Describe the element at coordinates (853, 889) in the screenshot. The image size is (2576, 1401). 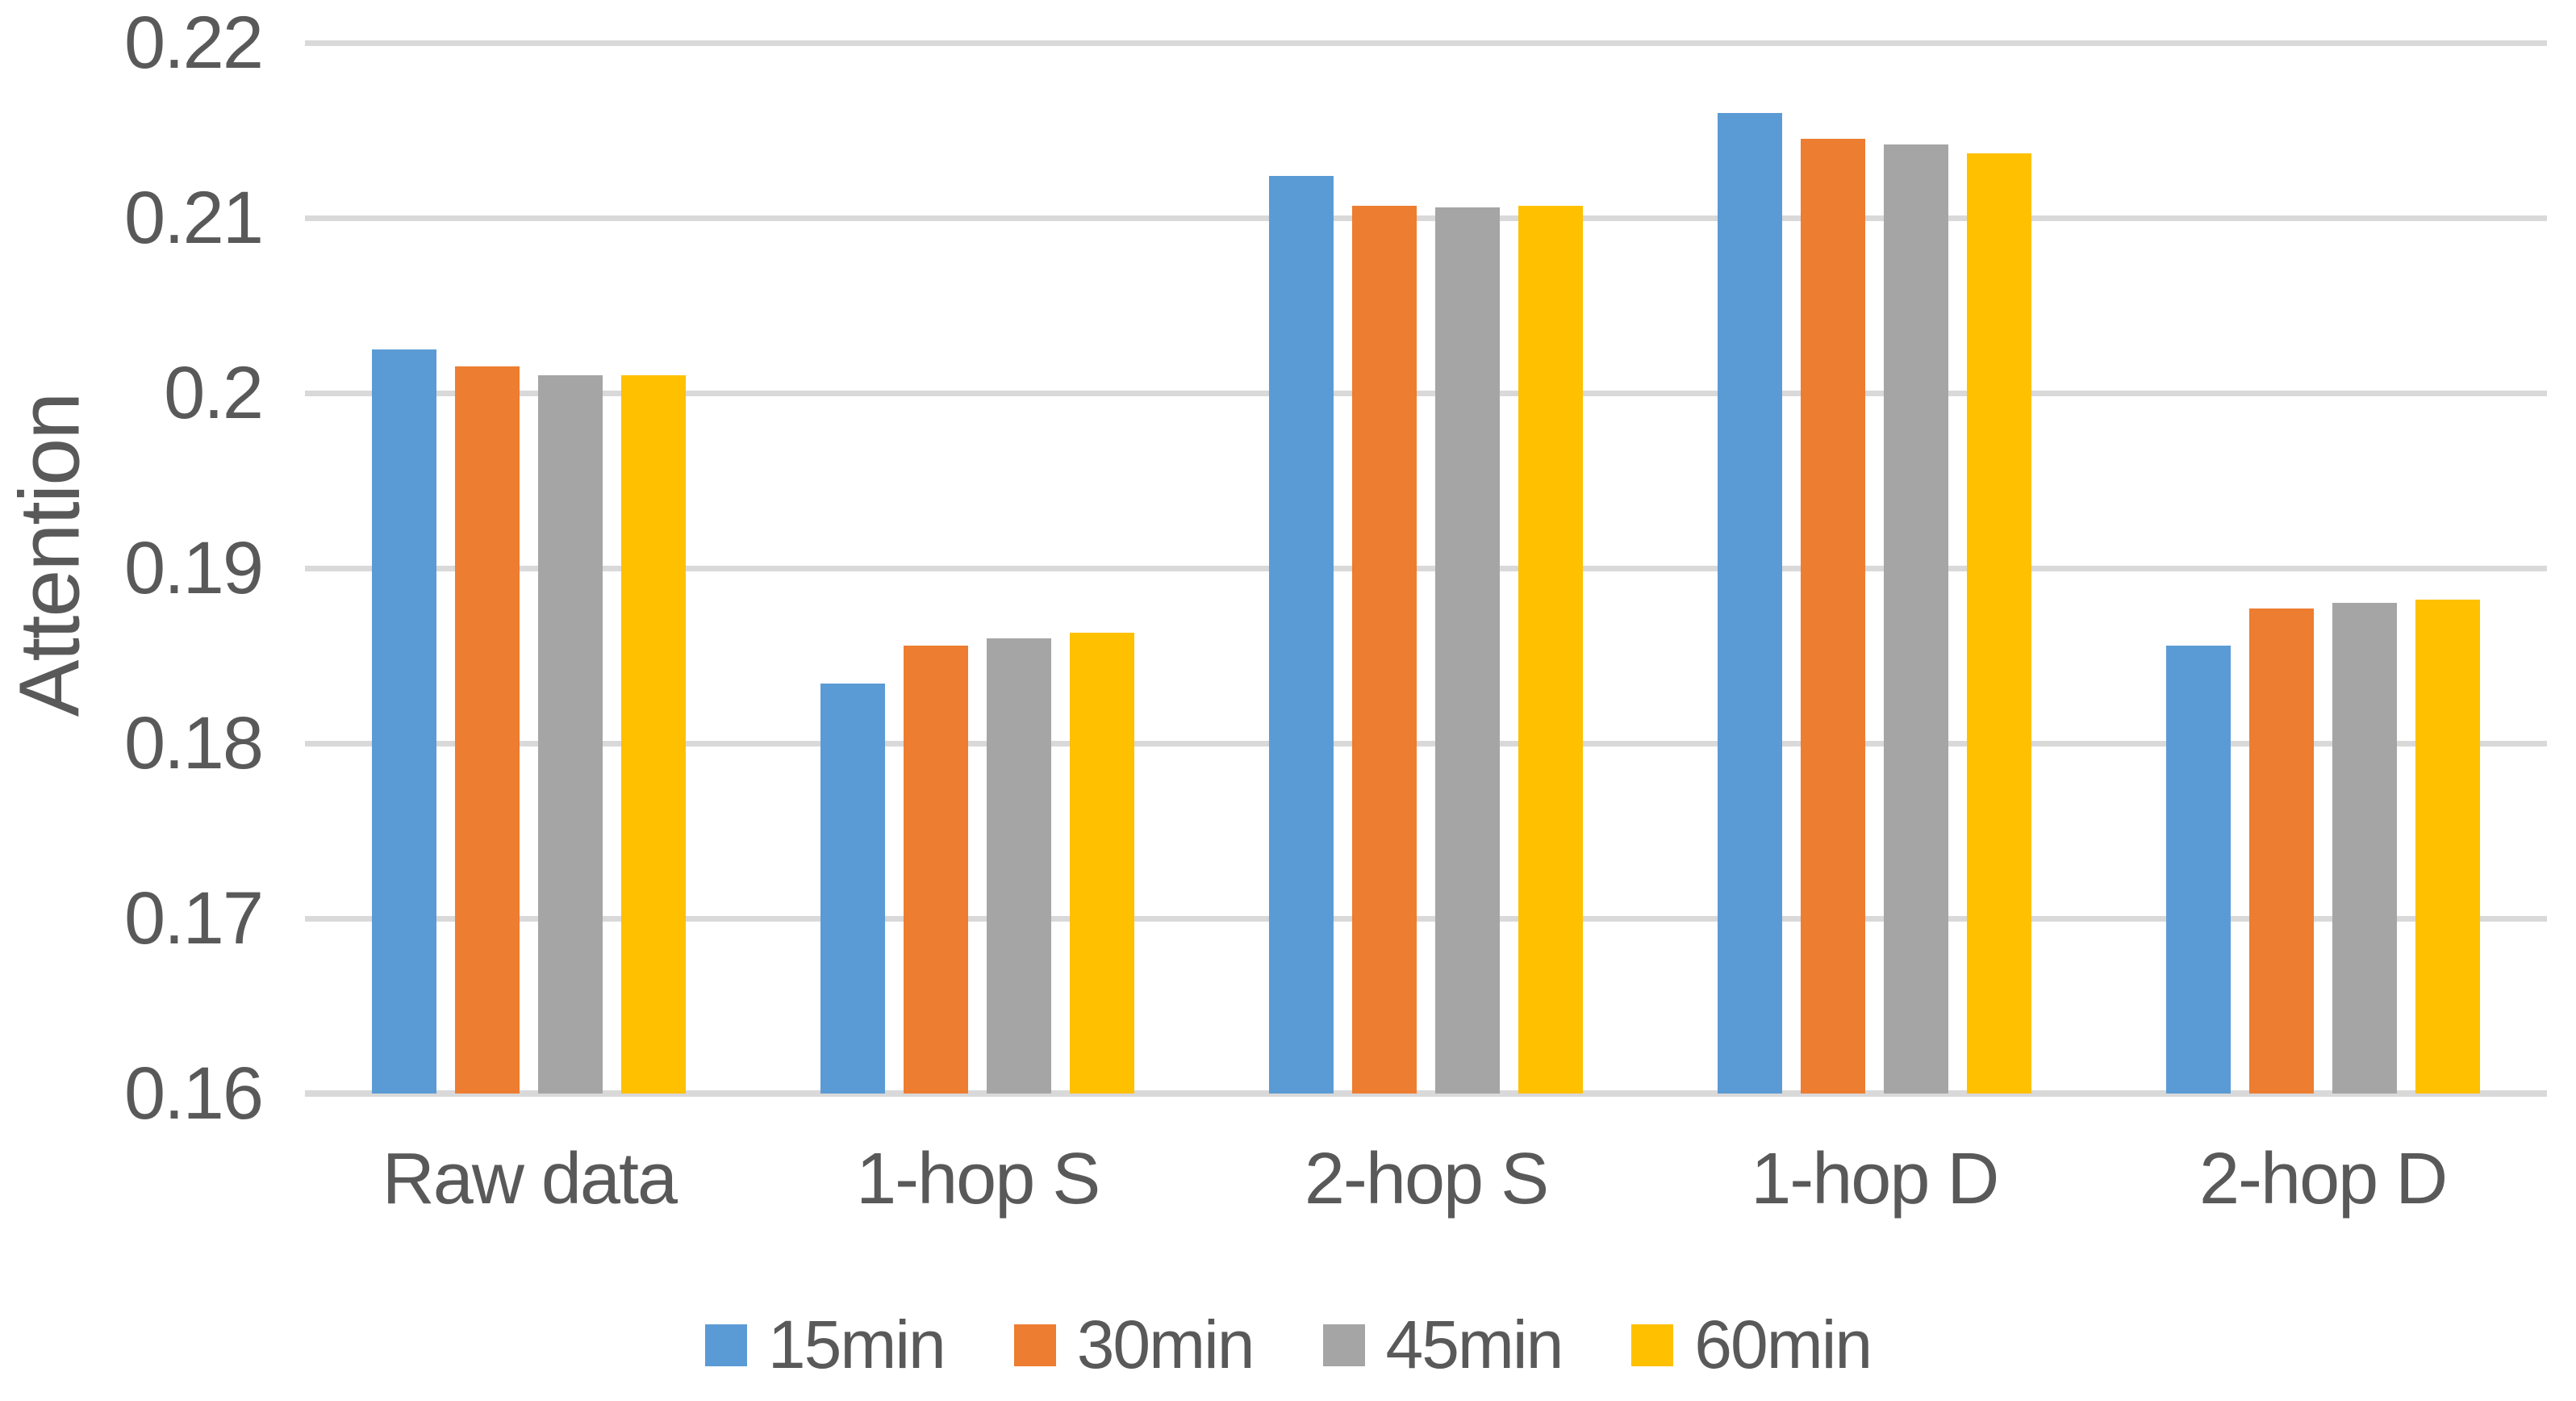
I see `bar-15min-1-hop-s` at that location.